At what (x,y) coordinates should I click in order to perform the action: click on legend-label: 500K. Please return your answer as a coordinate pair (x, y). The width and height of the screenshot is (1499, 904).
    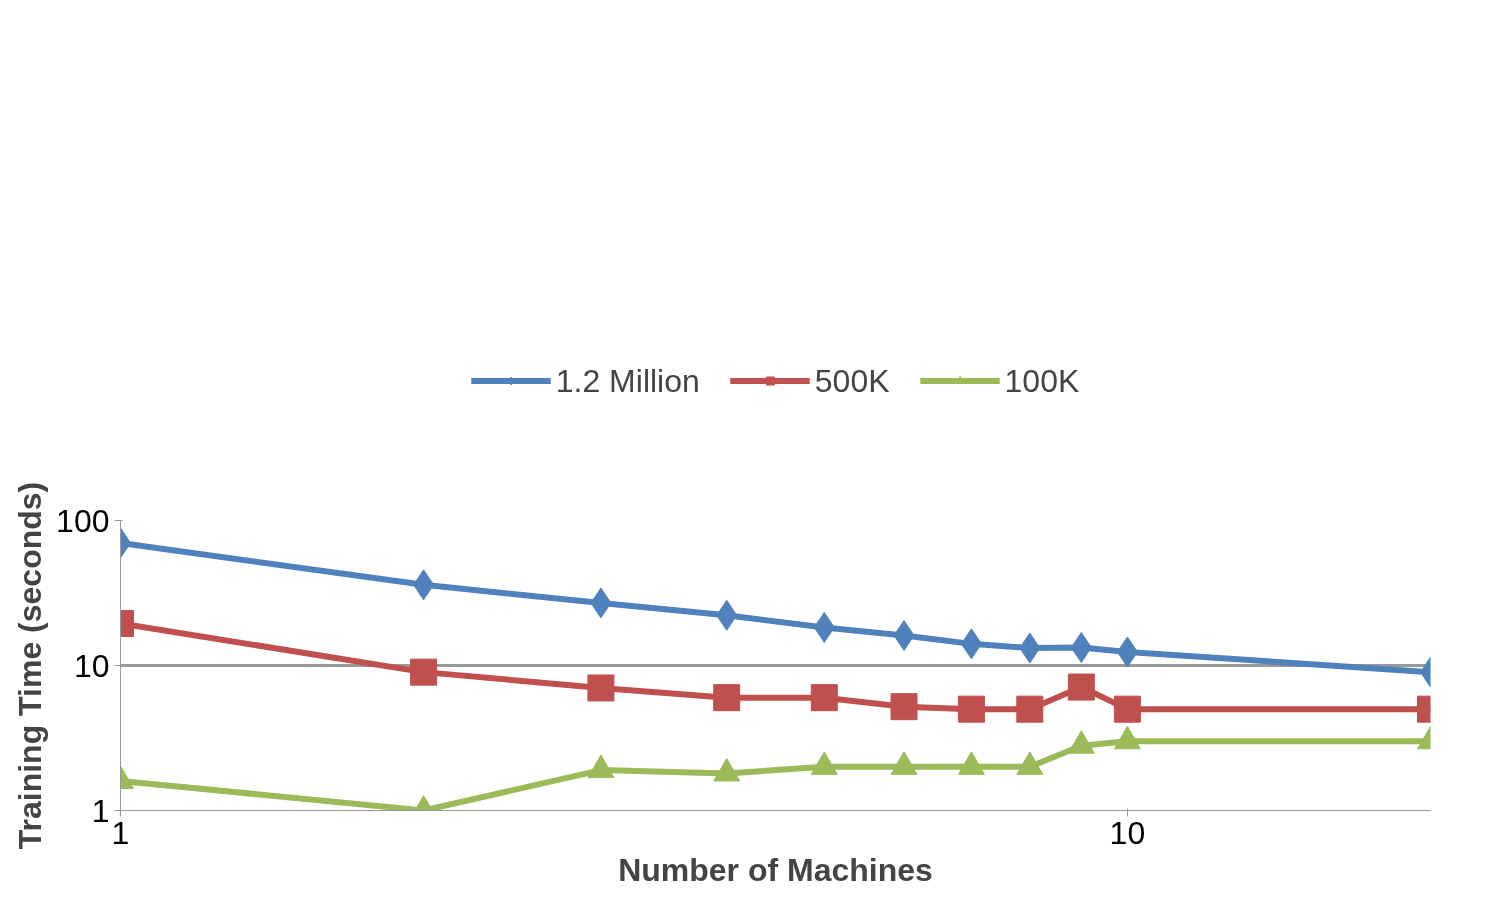
    Looking at the image, I should click on (852, 381).